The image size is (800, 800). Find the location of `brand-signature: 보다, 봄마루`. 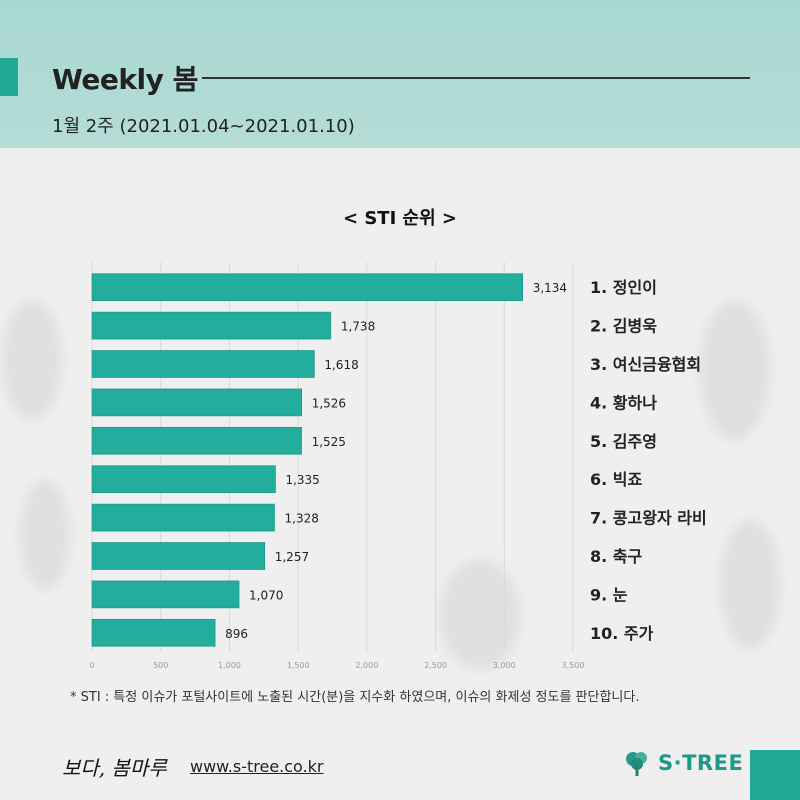

brand-signature: 보다, 봄마루 is located at coordinates (114, 768).